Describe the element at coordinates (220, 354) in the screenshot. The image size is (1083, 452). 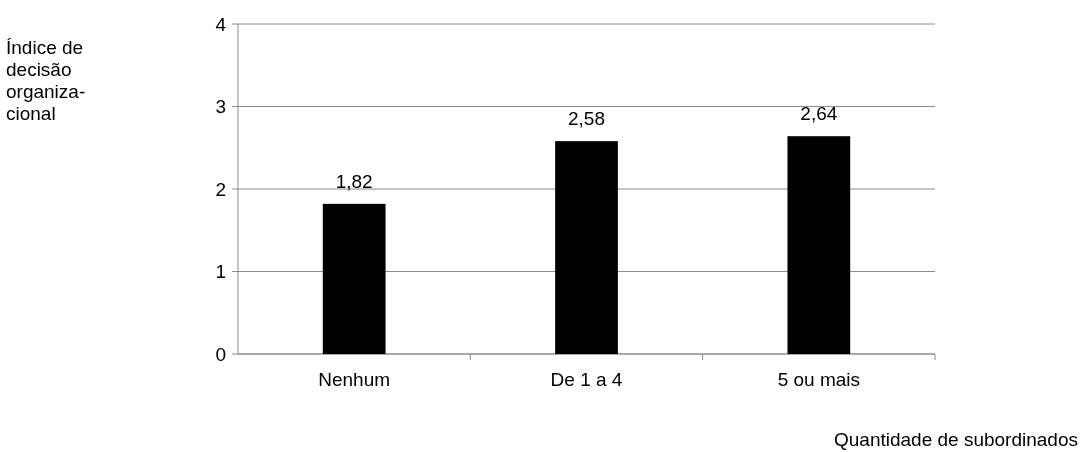
I see `y-tick-label: 0` at that location.